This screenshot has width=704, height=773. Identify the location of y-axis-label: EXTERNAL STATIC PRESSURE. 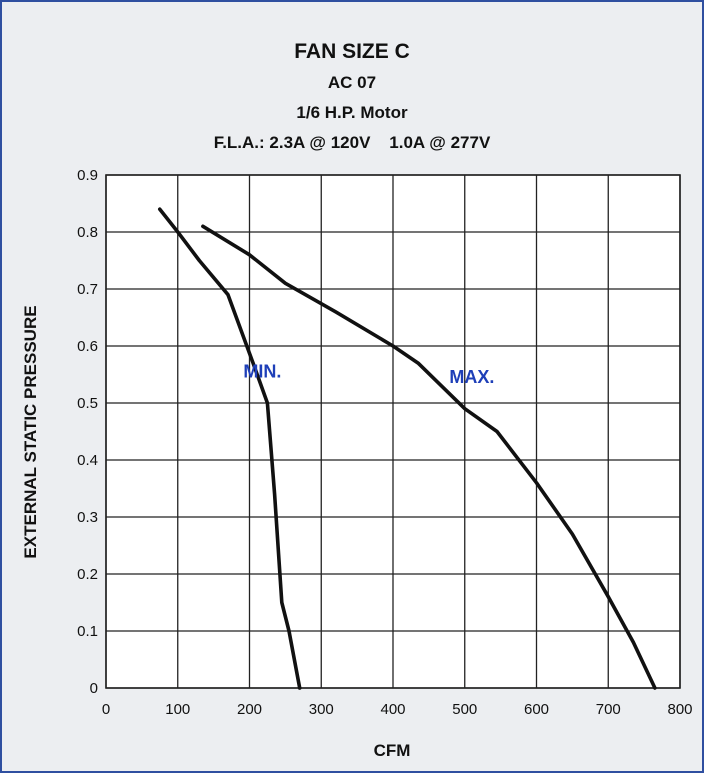
(30, 431).